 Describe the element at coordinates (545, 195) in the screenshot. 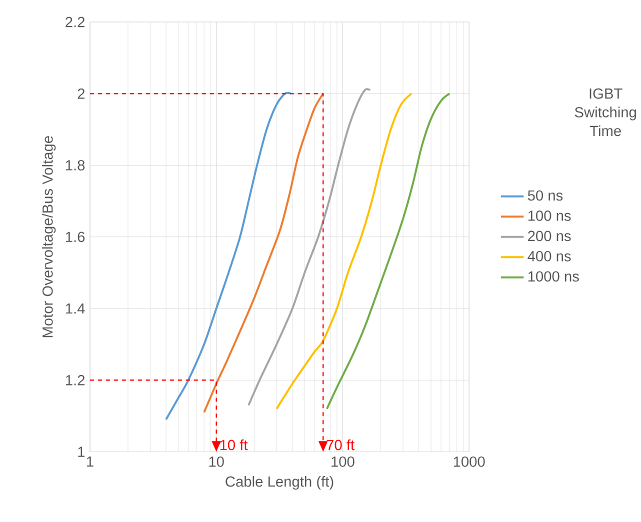

I see `legend-label: 50 ns` at that location.